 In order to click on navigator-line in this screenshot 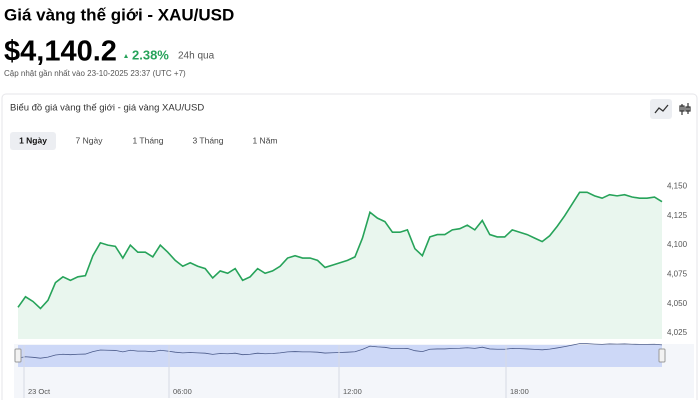, I will do `click(340, 351)`.